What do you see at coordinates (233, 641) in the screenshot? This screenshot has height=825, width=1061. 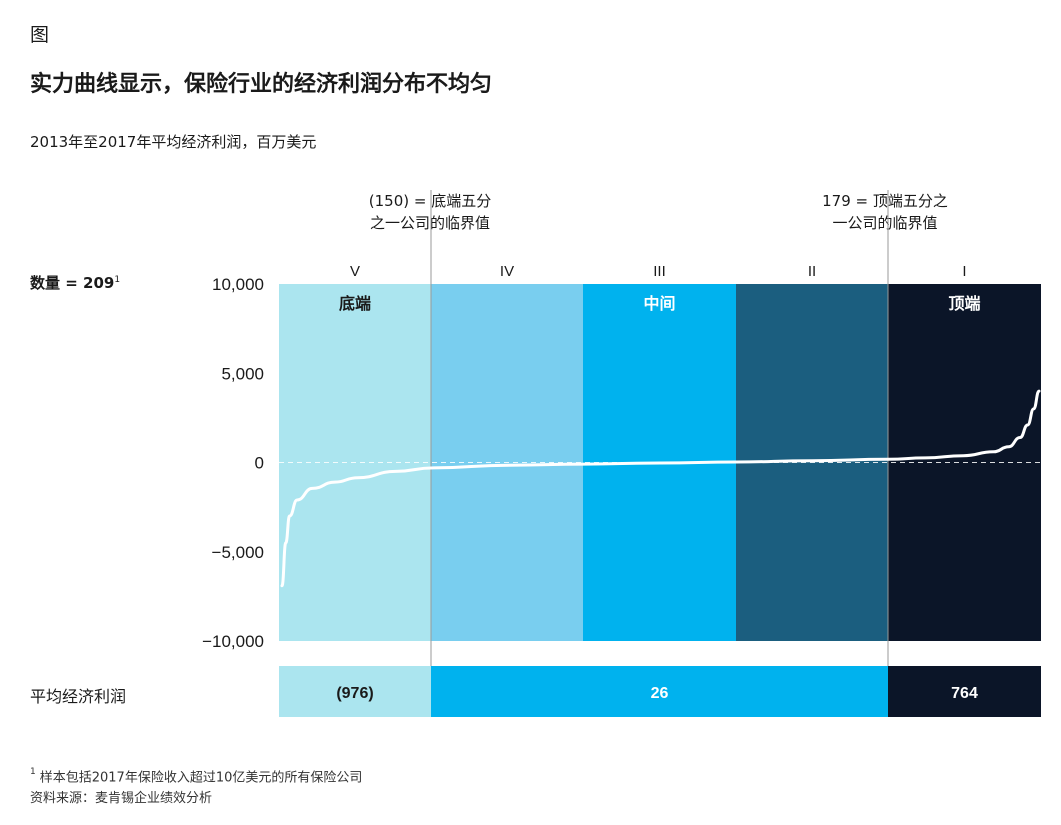 I see `y-tick-label: −10,000` at bounding box center [233, 641].